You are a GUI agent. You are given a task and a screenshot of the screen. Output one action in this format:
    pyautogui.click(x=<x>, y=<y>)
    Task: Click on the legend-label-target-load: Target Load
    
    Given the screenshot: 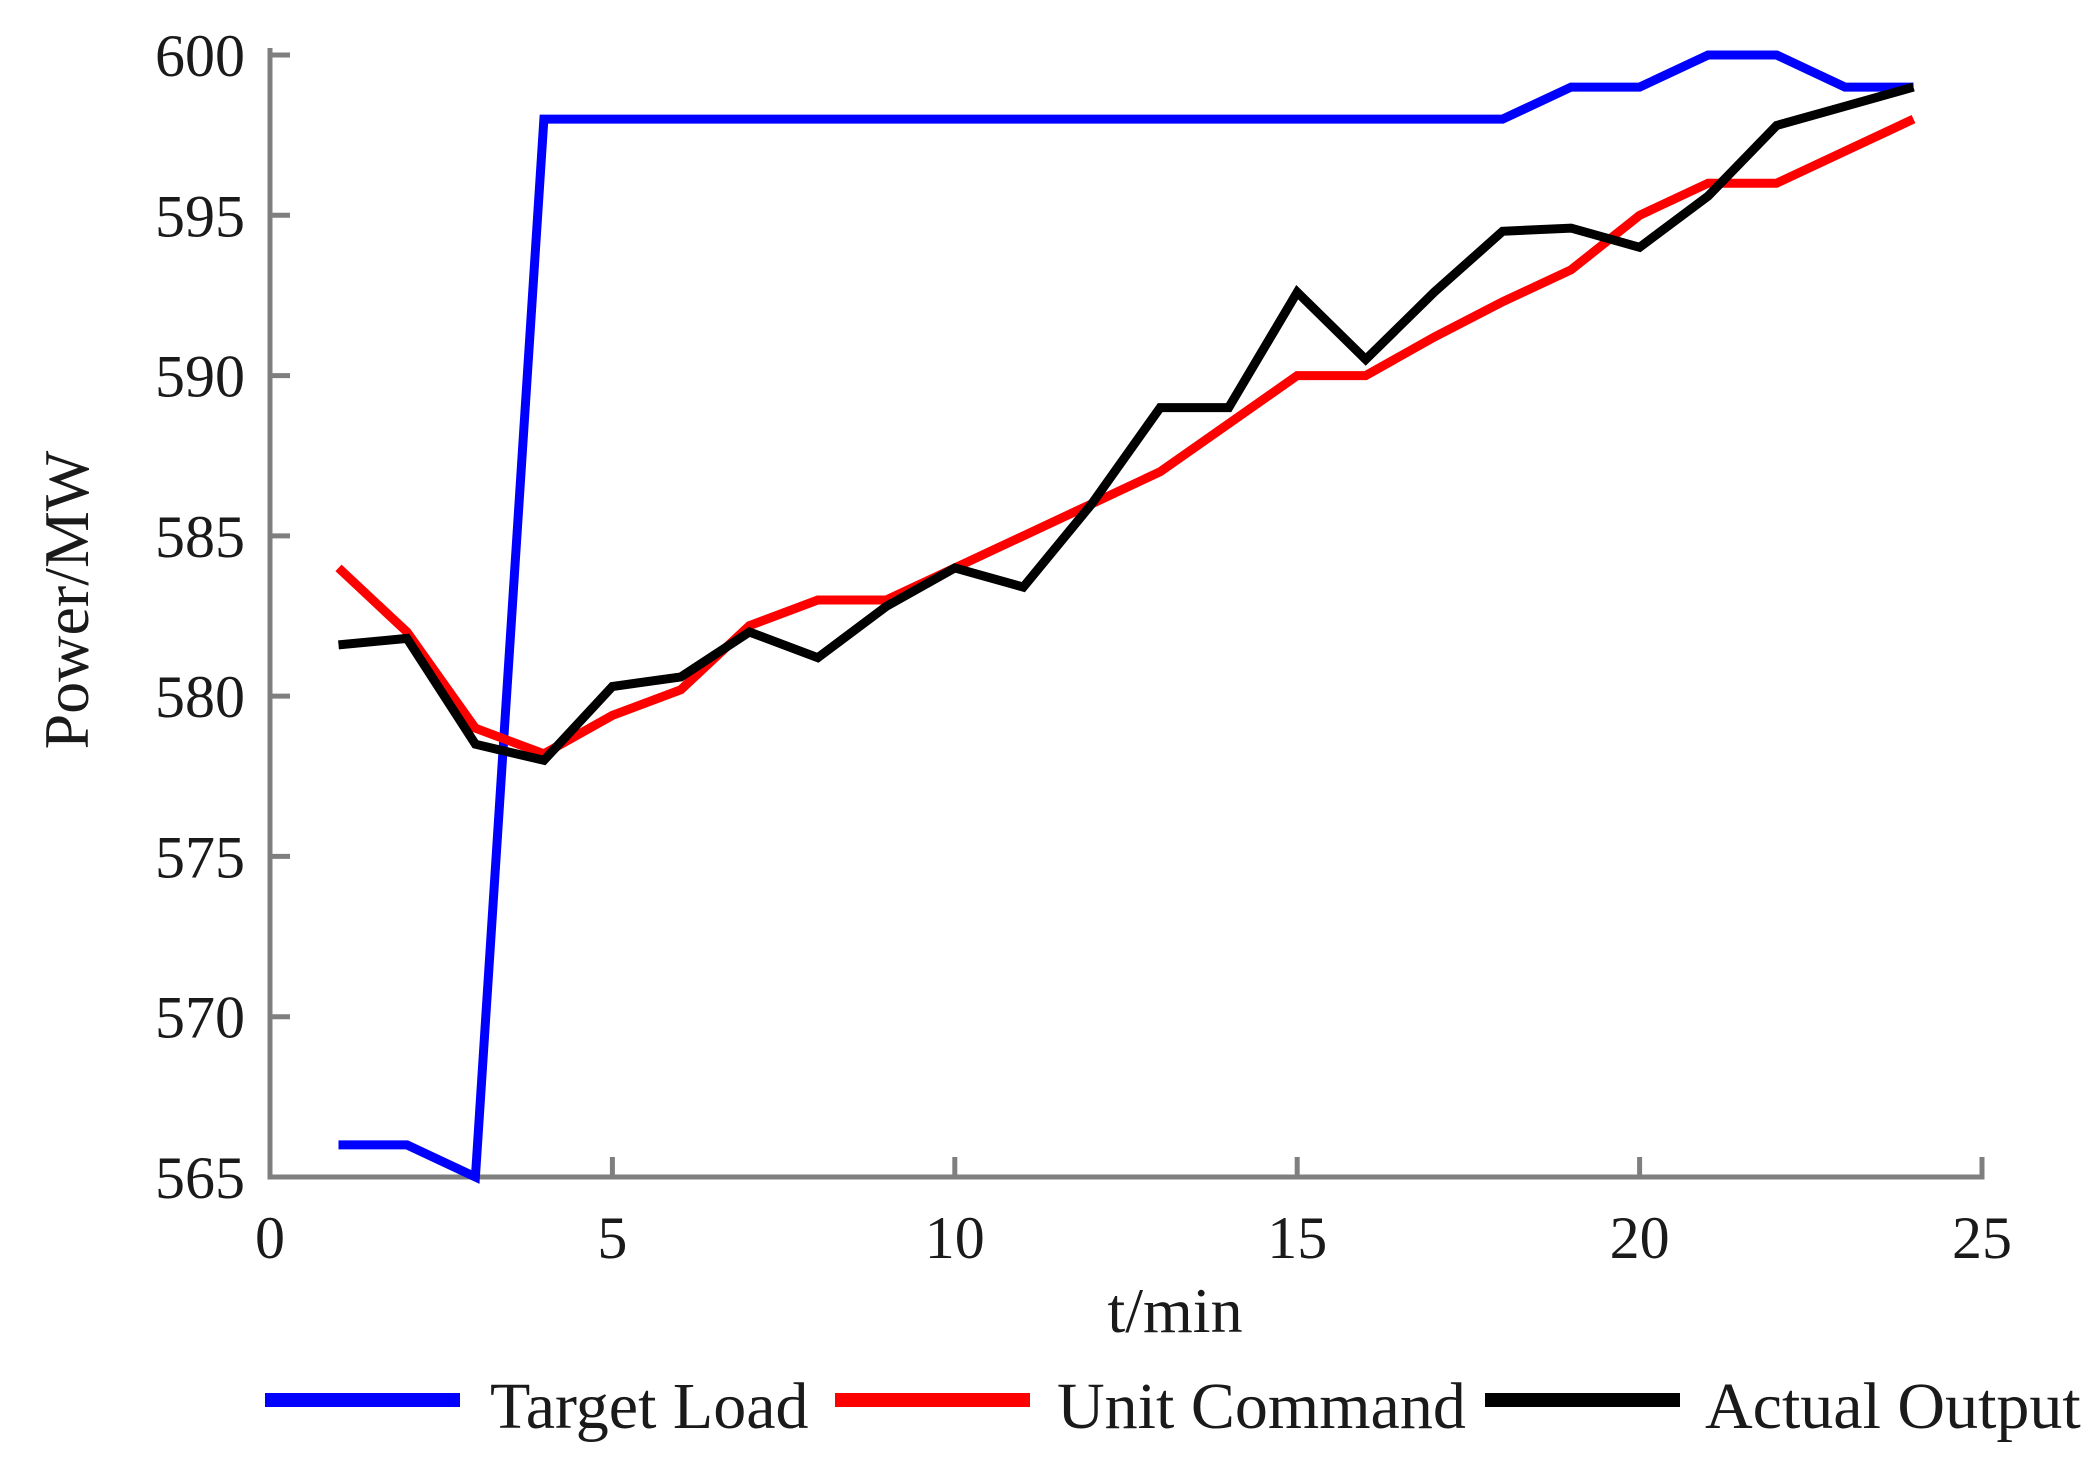 What is the action you would take?
    pyautogui.click(x=649, y=1406)
    